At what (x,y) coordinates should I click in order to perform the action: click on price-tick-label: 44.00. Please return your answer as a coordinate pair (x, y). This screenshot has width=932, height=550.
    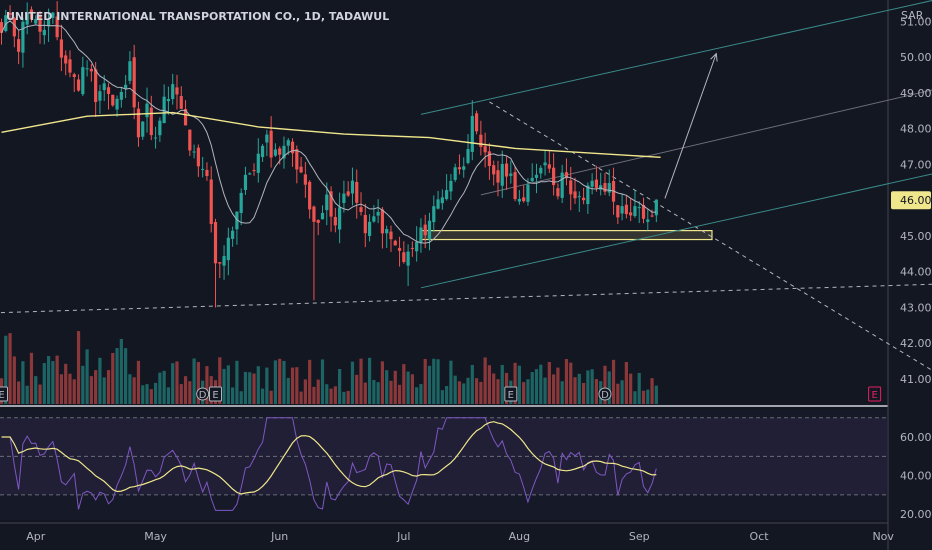
    Looking at the image, I should click on (916, 272).